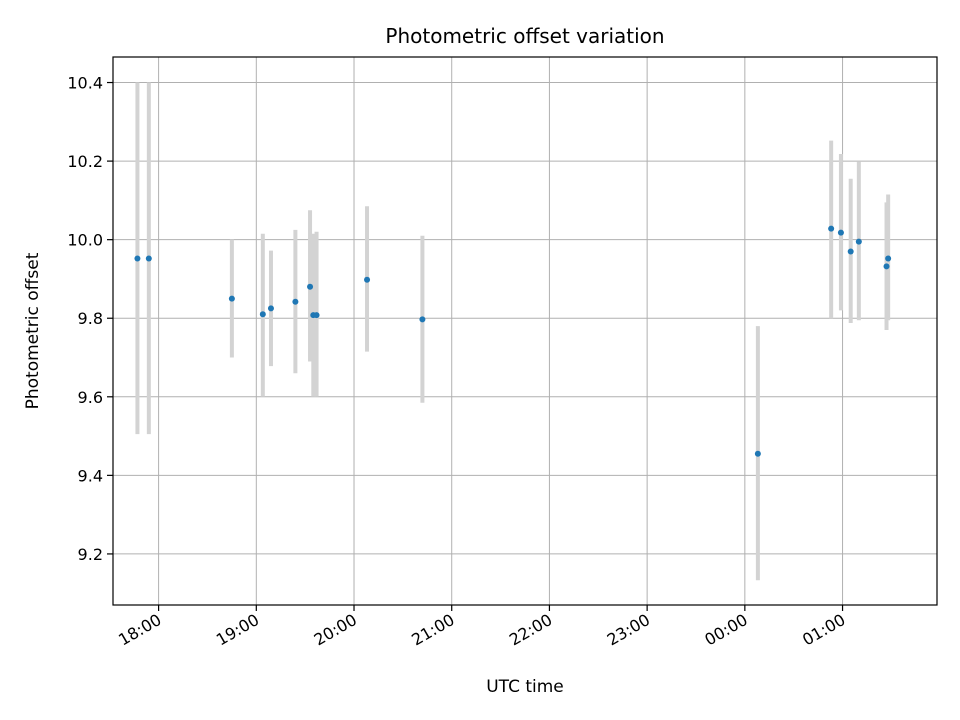  I want to click on y-tick-label: 9.8, so click(90, 318).